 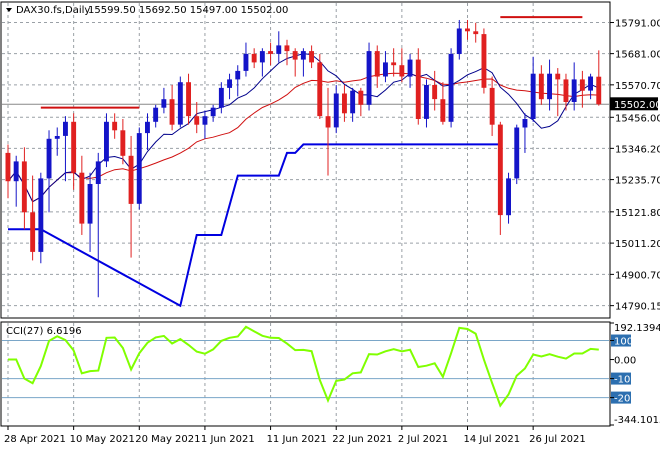 What do you see at coordinates (625, 399) in the screenshot?
I see `cci-tick-label: -200` at bounding box center [625, 399].